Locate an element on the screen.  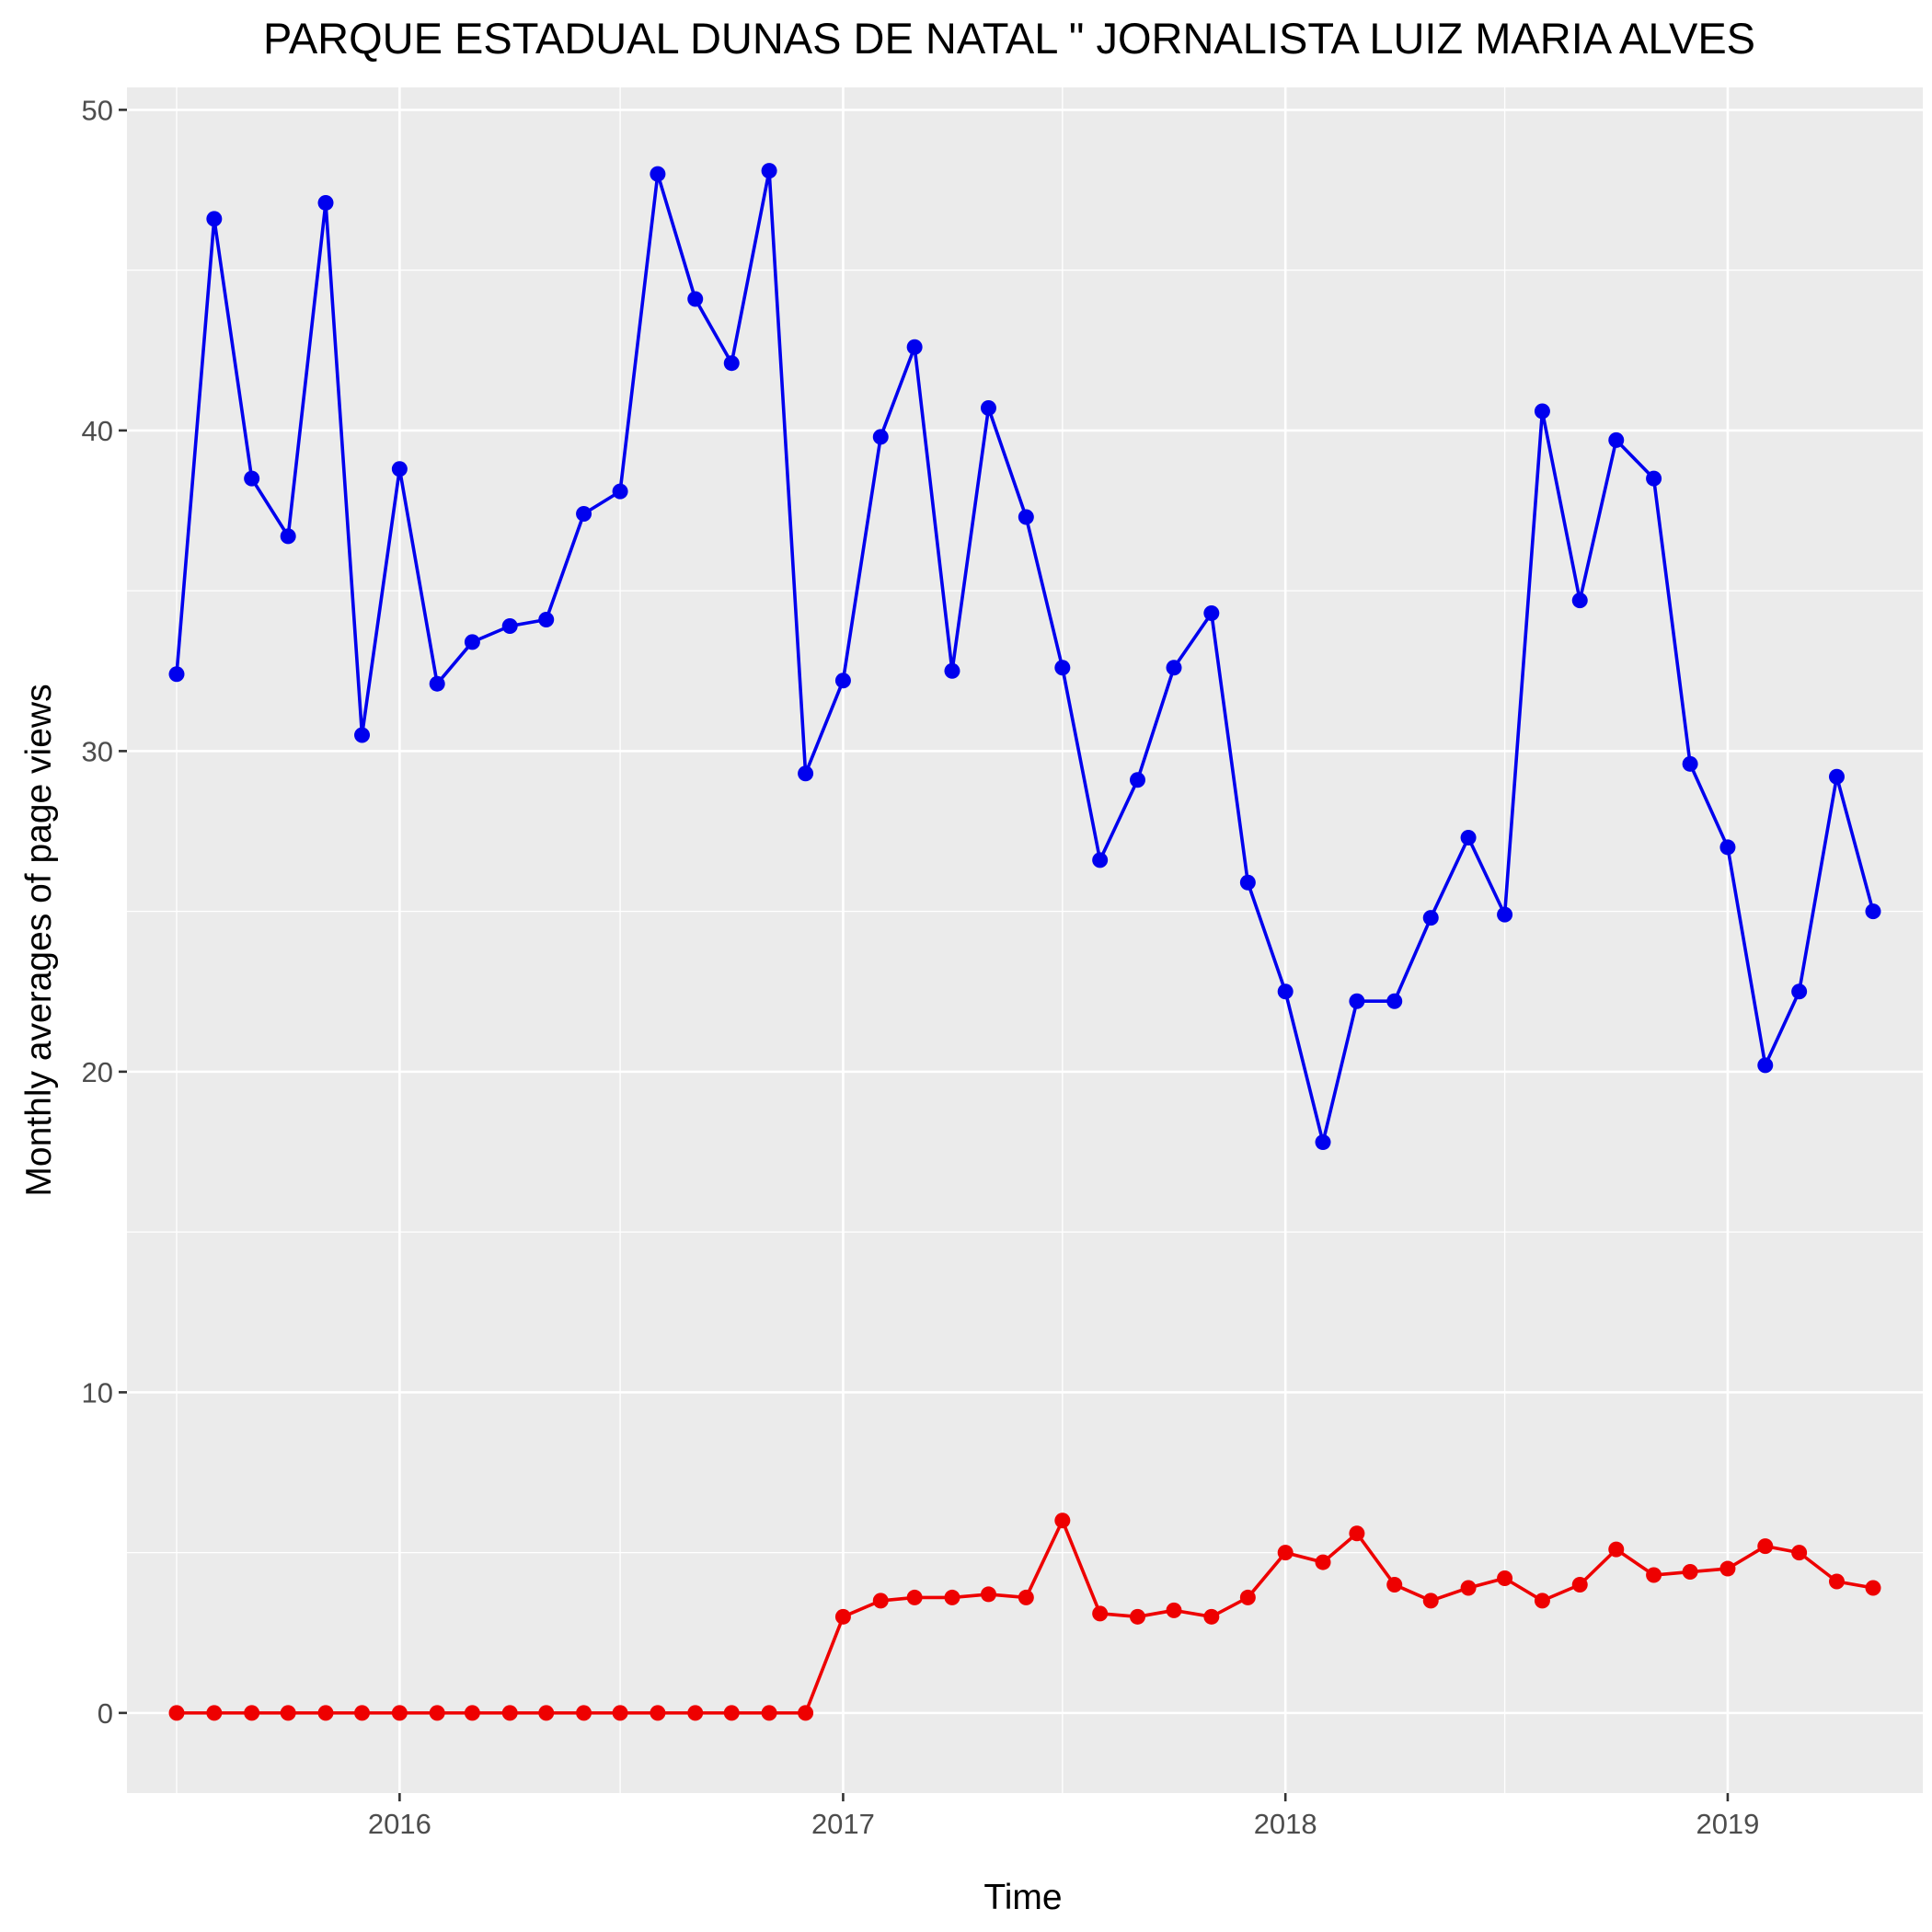
y-tick-label: 20 is located at coordinates (97, 1072).